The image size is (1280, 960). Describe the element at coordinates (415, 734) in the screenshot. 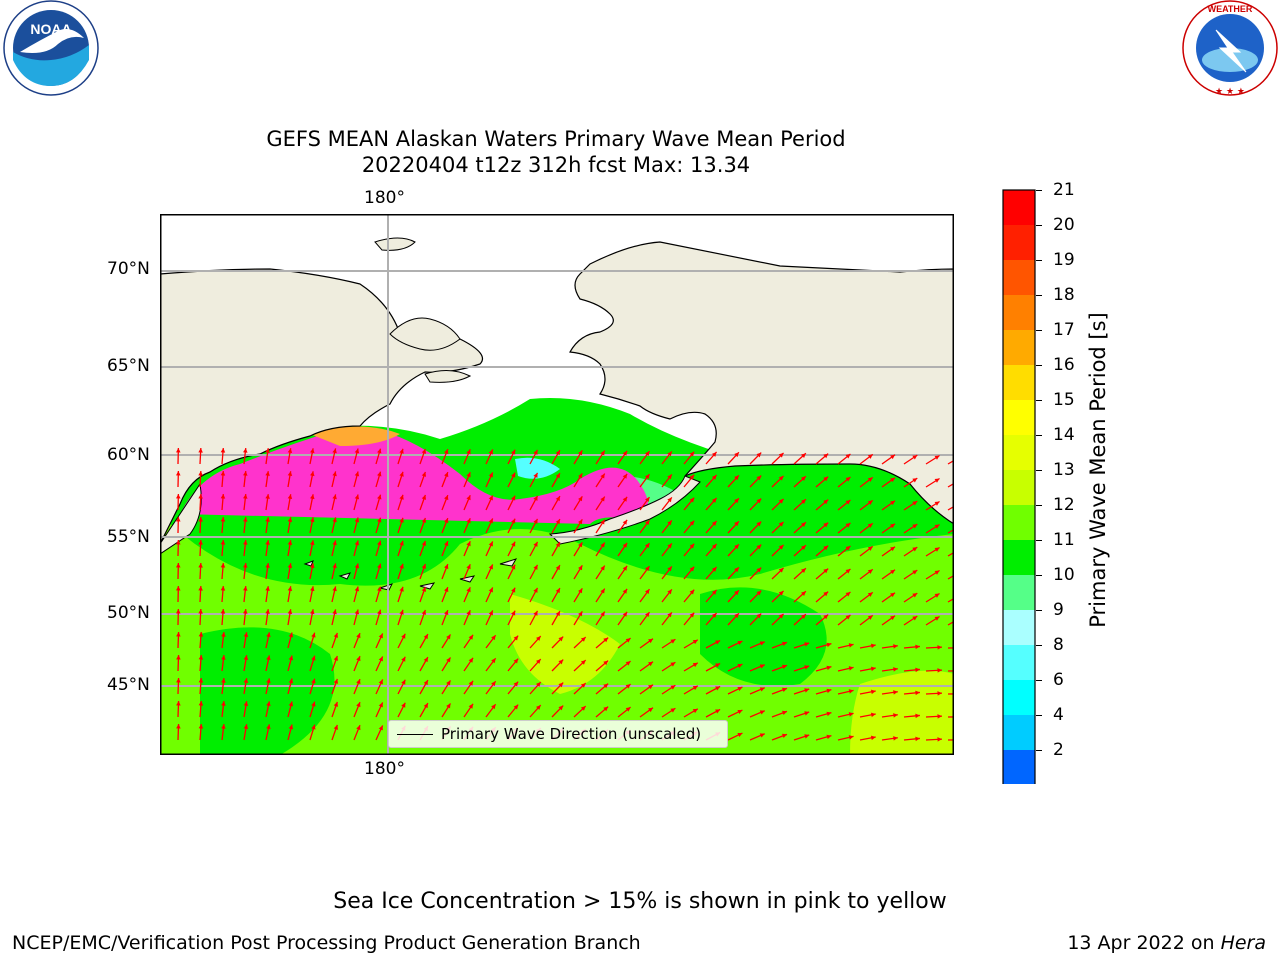

I see `legend-line` at that location.